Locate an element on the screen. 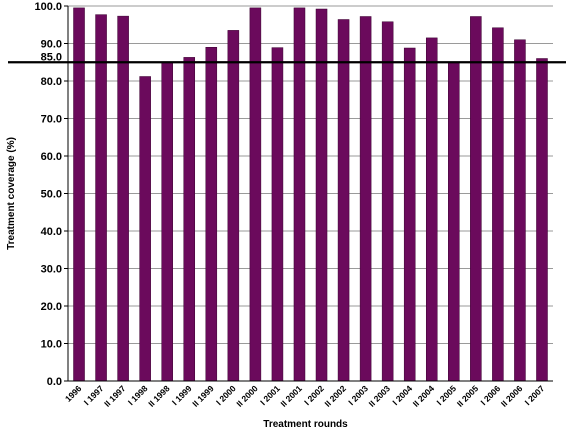 The image size is (567, 432). x-tick-label: I 2004 is located at coordinates (402, 395).